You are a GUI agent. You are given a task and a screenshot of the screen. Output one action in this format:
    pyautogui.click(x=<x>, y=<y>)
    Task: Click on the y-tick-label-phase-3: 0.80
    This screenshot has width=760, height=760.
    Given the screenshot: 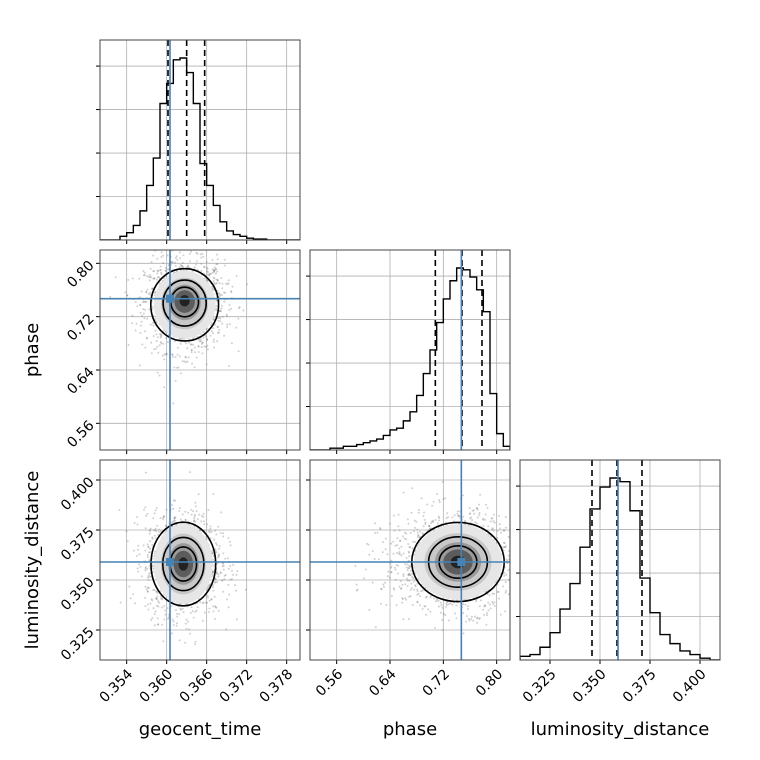 What is the action you would take?
    pyautogui.click(x=80, y=274)
    